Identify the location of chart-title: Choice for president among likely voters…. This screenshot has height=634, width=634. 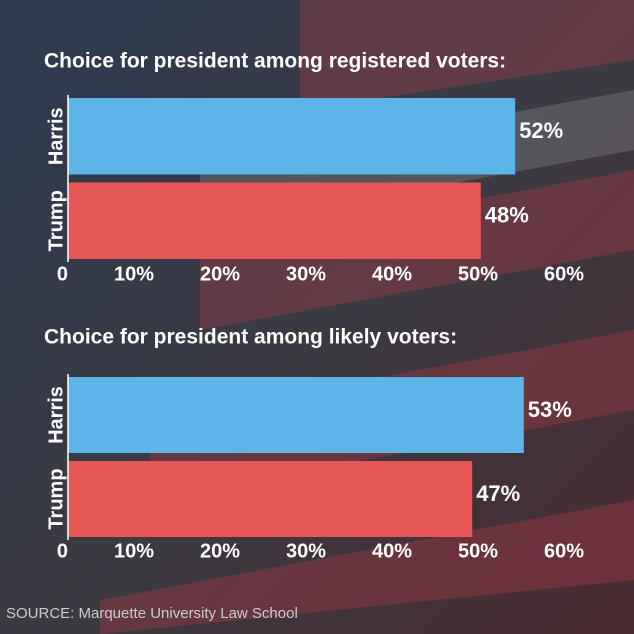
(250, 337).